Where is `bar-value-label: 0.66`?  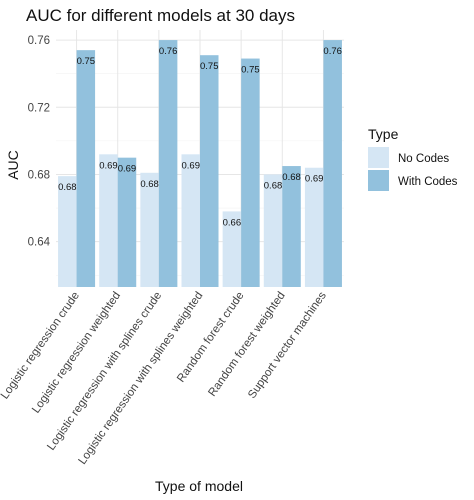
bar-value-label: 0.66 is located at coordinates (232, 222).